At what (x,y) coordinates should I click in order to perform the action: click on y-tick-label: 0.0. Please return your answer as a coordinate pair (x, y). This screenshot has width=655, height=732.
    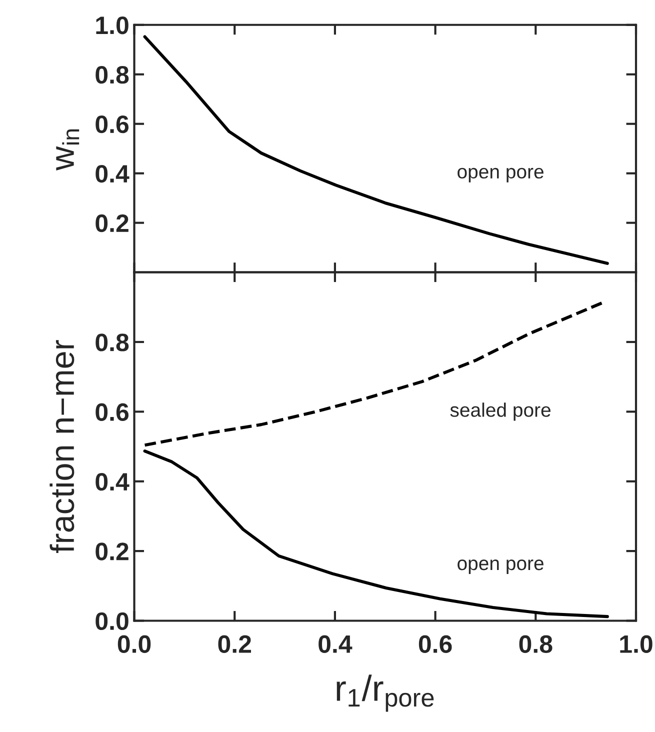
    Looking at the image, I should click on (112, 621).